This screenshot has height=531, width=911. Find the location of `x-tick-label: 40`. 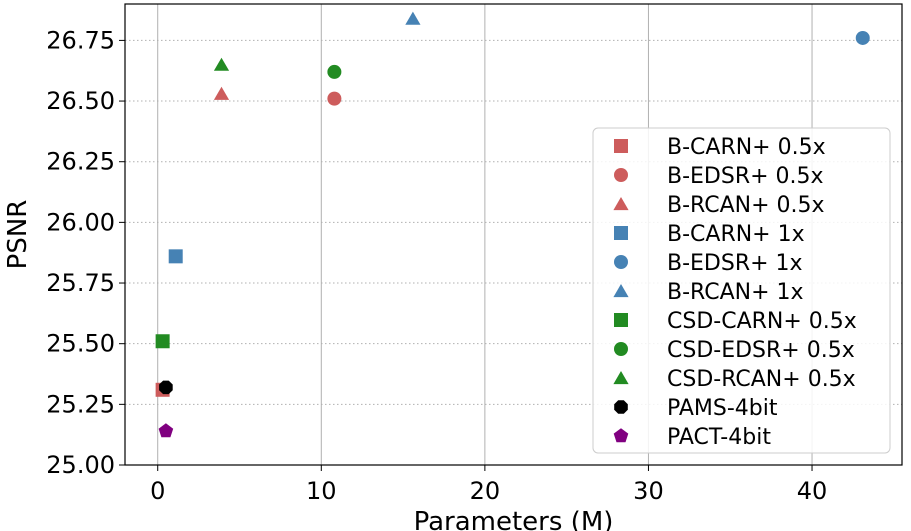

x-tick-label: 40 is located at coordinates (812, 491).